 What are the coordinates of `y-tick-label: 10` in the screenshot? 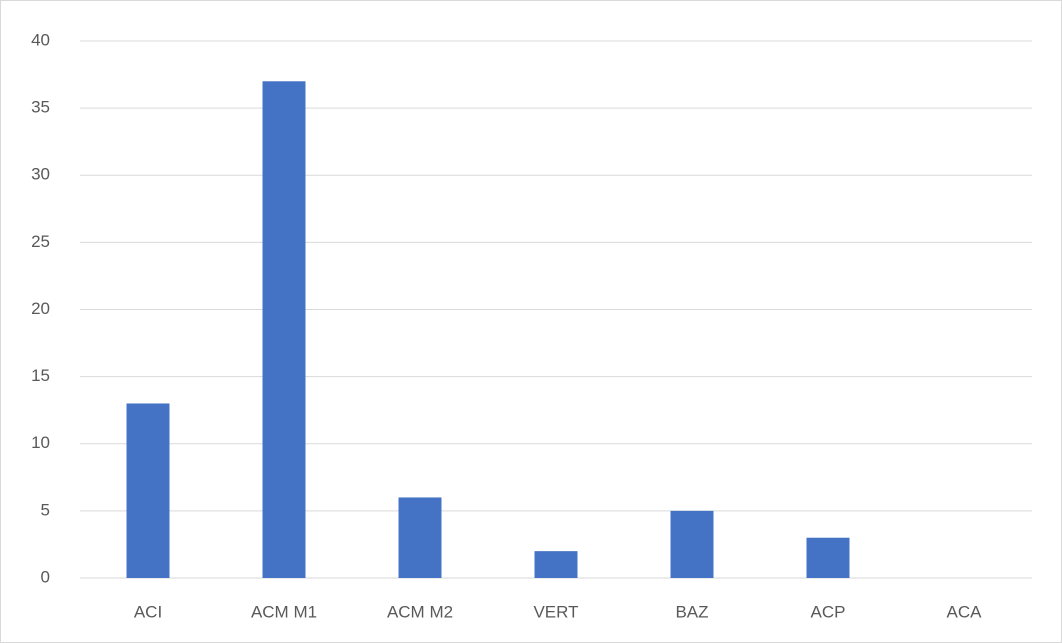 It's located at (40, 442).